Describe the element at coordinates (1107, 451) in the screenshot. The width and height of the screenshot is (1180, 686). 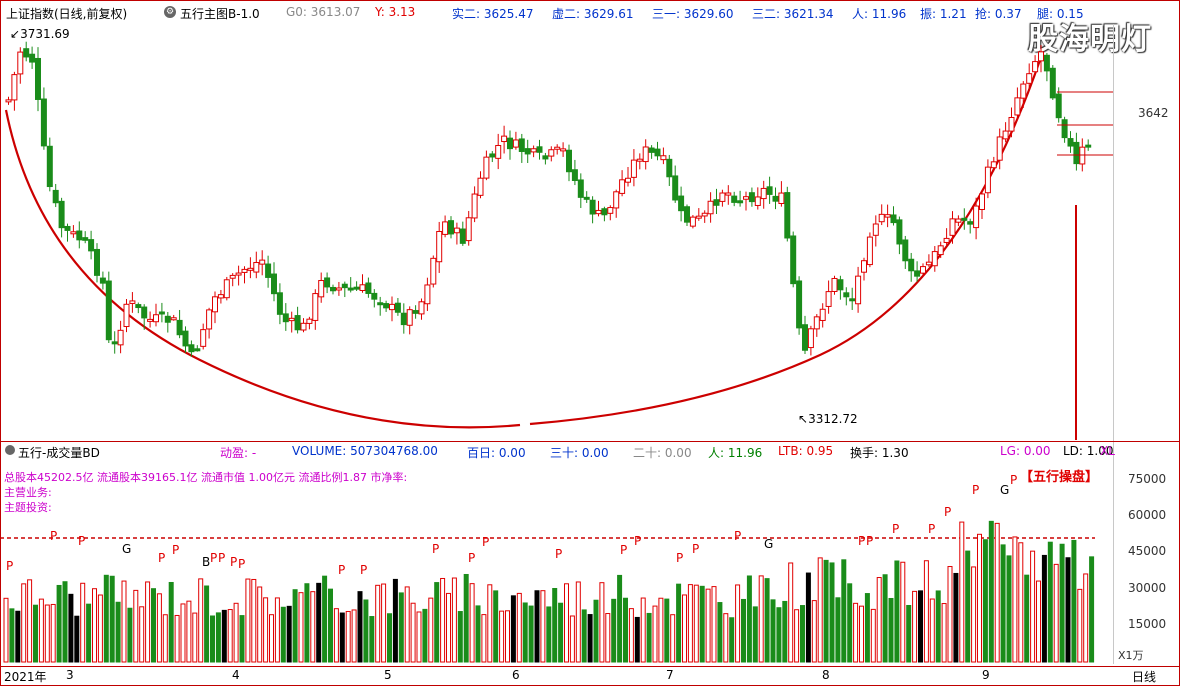
I see `xl-value: XL` at that location.